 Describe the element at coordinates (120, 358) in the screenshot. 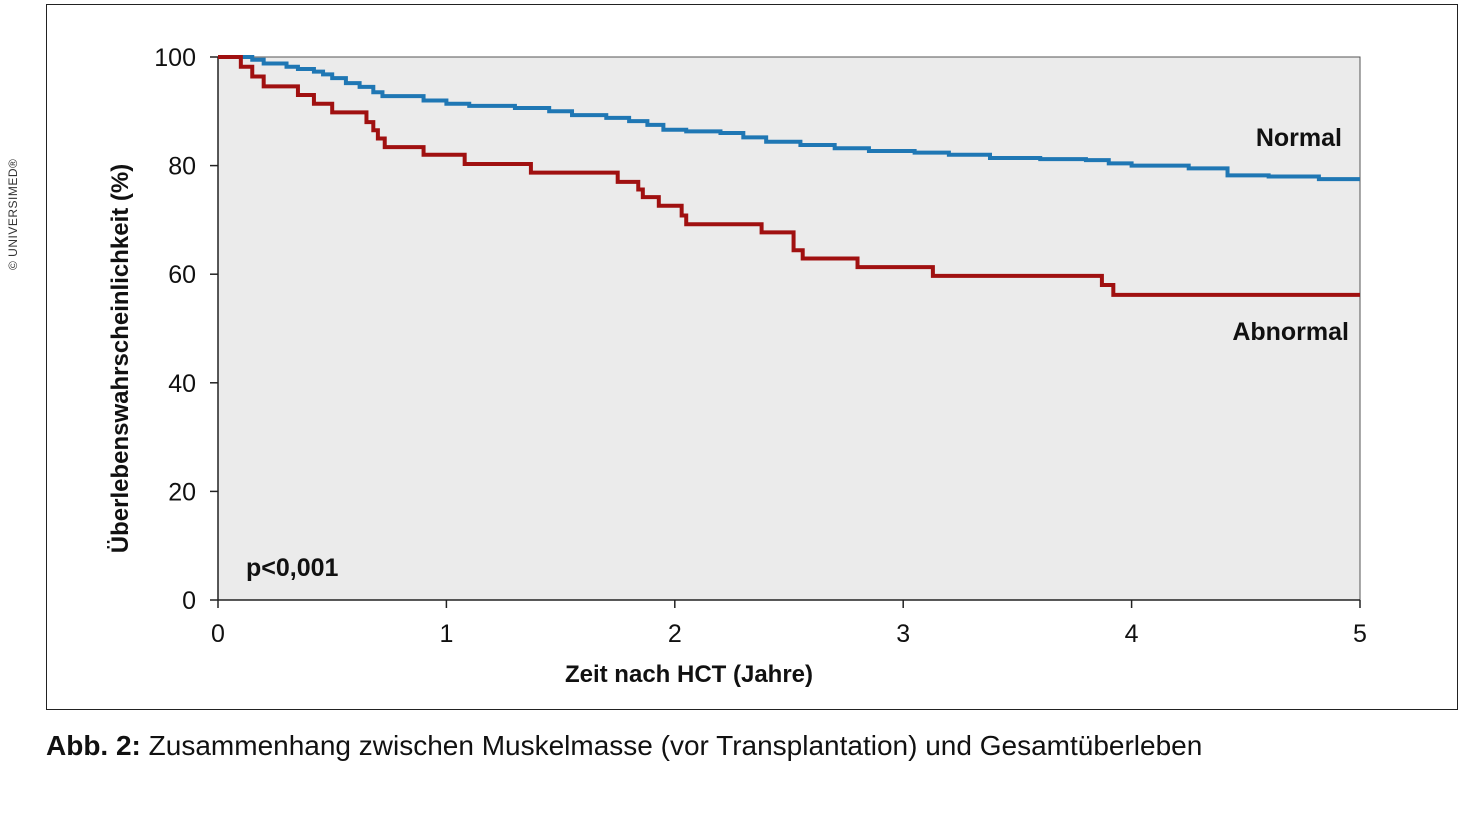

I see `y-axis-label: Überlebenswahrscheinlichkeit (%)` at that location.